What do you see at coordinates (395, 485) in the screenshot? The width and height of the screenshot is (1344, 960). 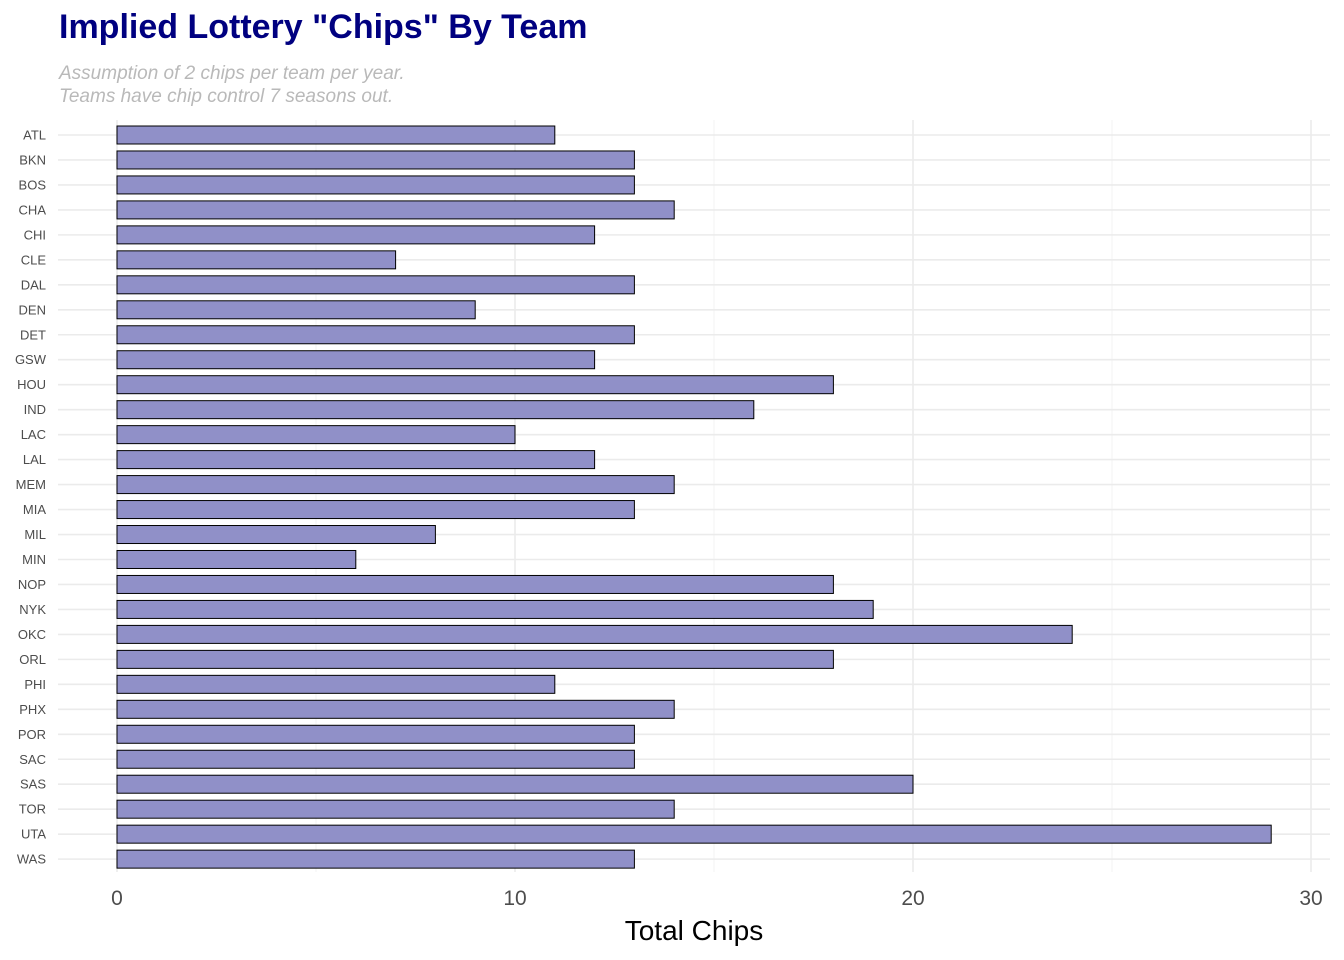 I see `bar-mem` at bounding box center [395, 485].